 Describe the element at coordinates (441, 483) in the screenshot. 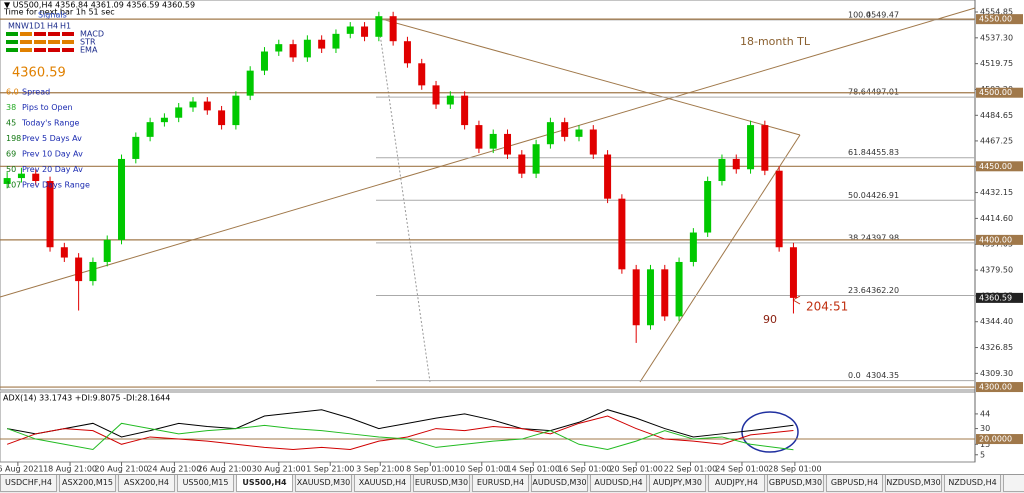

I see `tab: EURUSD,M30` at that location.